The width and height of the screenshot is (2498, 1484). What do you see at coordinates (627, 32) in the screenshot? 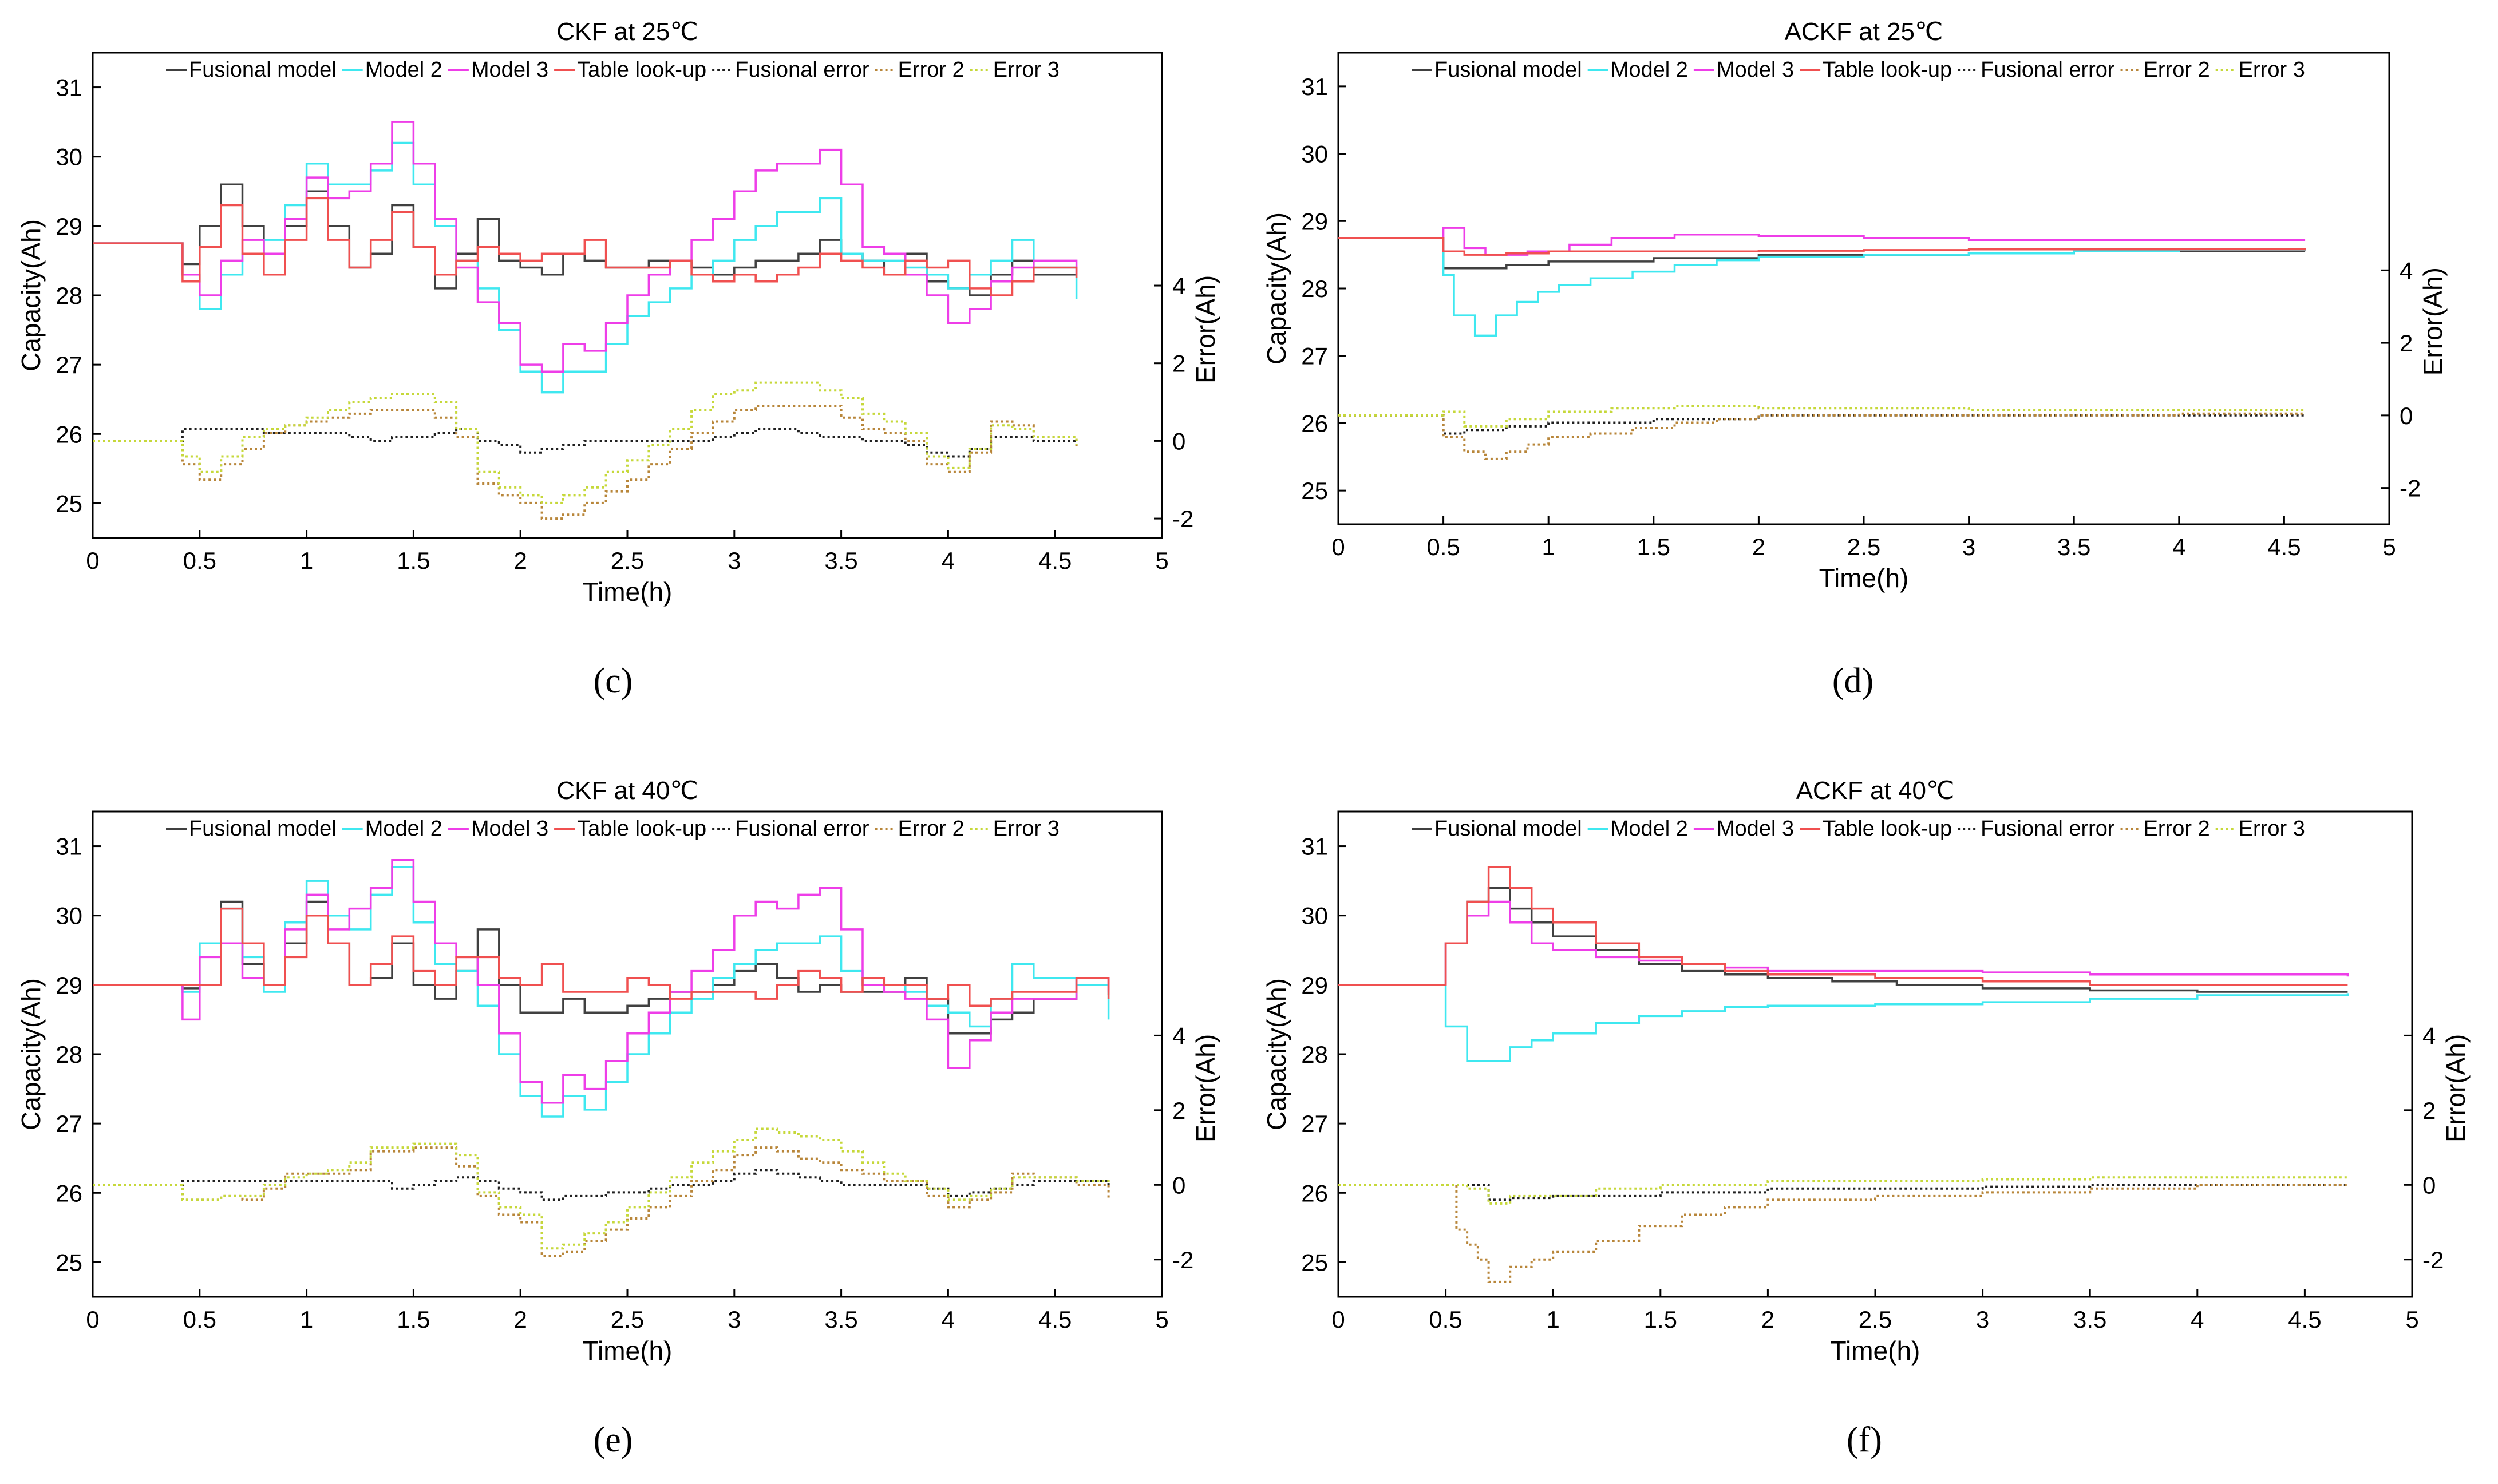
I see `chart-title: CKF at 25℃` at bounding box center [627, 32].